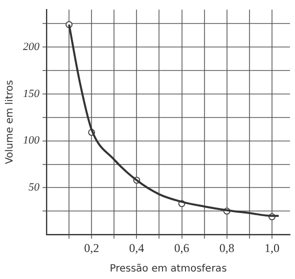  I want to click on x-tick-label: 0,6, so click(182, 247).